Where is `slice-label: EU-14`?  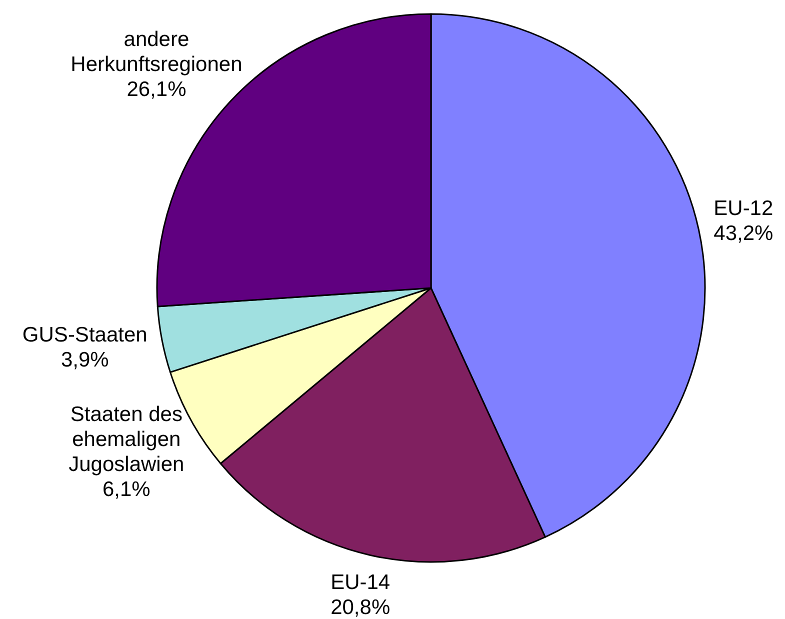 slice-label: EU-14 is located at coordinates (360, 582).